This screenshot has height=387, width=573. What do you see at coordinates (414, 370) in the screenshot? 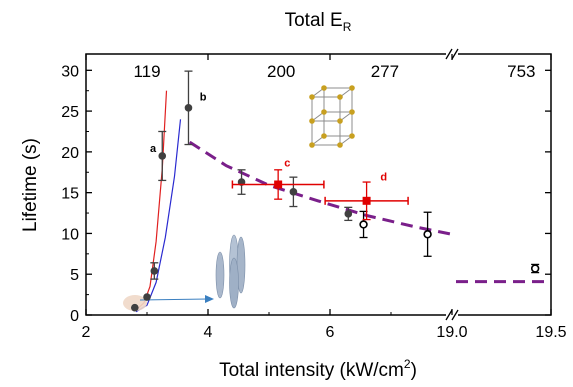
I see `x-axis-title-end: )` at bounding box center [414, 370].